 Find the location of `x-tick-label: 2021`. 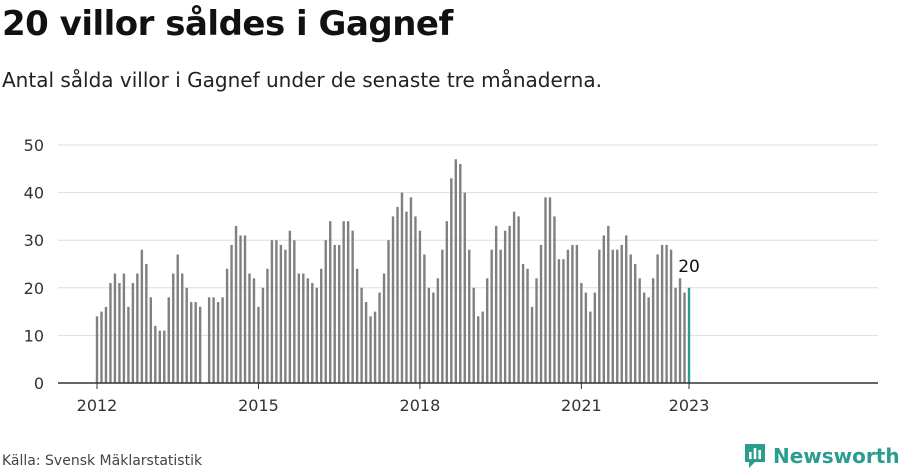

x-tick-label: 2021 is located at coordinates (581, 405).